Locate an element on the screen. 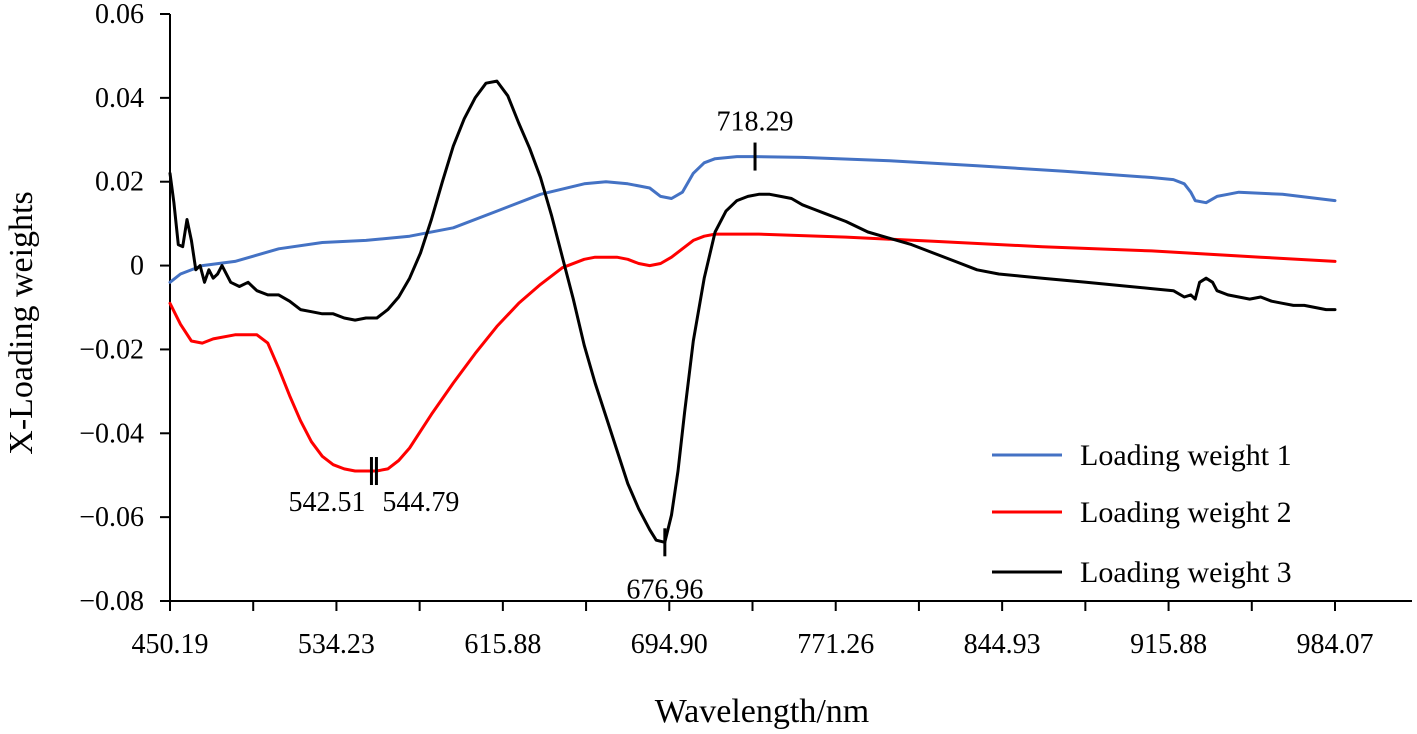 Image resolution: width=1417 pixels, height=734 pixels. y-tick-label: 0 is located at coordinates (137, 266).